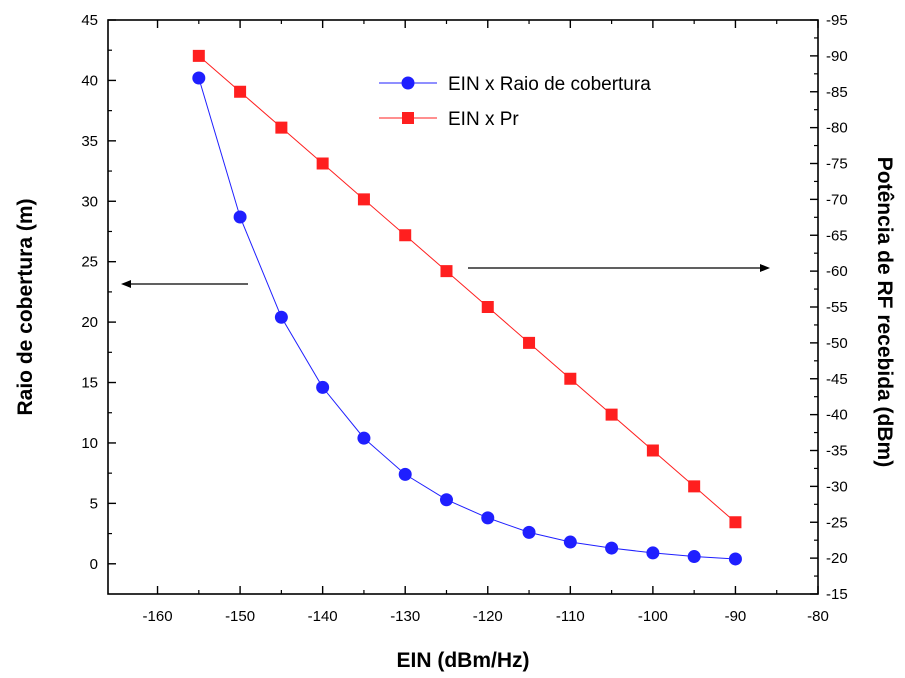 The height and width of the screenshot is (678, 905). What do you see at coordinates (25, 306) in the screenshot?
I see `y-axis-title: Raio de cobertura (m)` at bounding box center [25, 306].